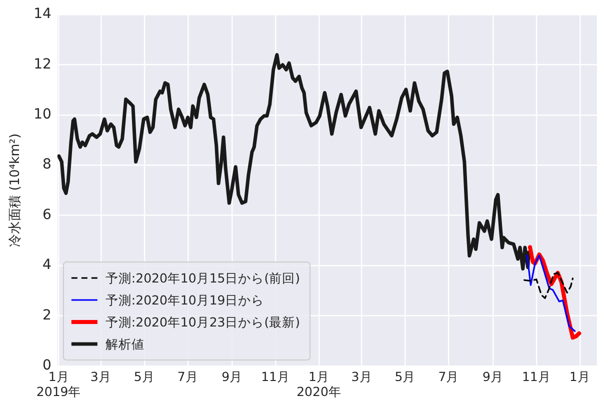 This screenshot has height=406, width=603. I want to click on legend-label: 予測:2020年10月19日から, so click(184, 300).